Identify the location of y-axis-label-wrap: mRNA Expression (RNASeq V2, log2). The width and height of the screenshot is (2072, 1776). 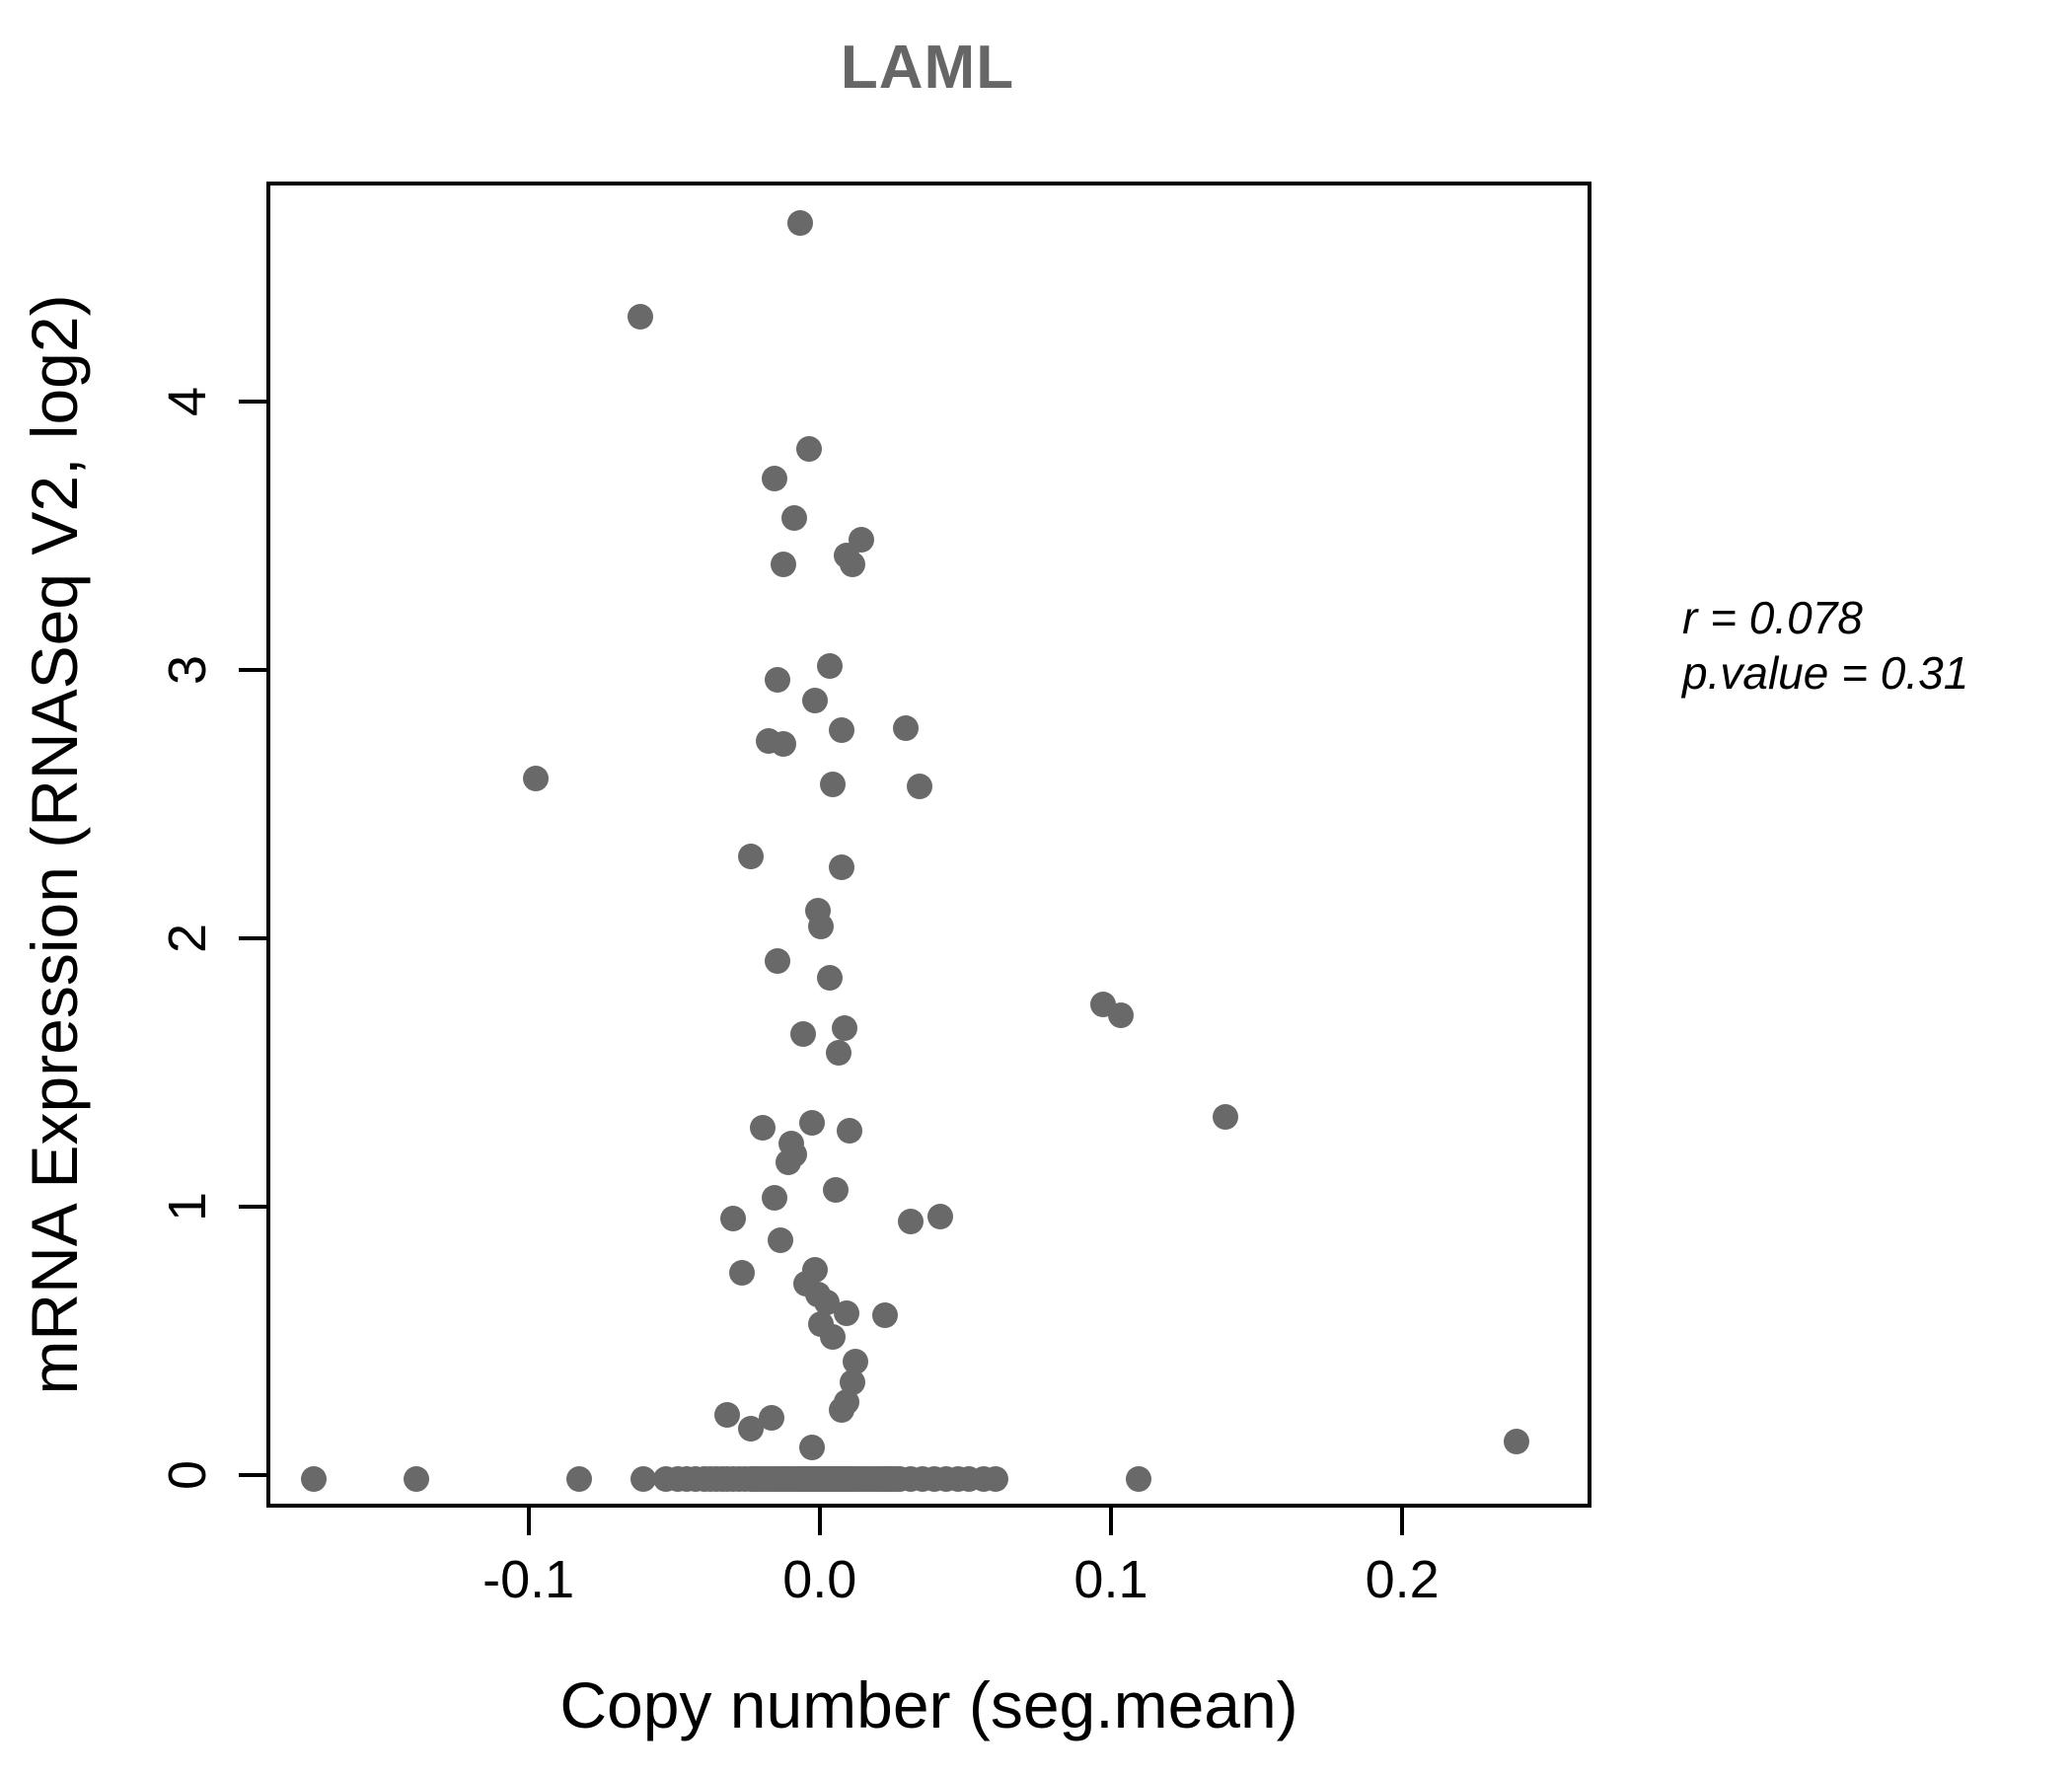
(55, 845).